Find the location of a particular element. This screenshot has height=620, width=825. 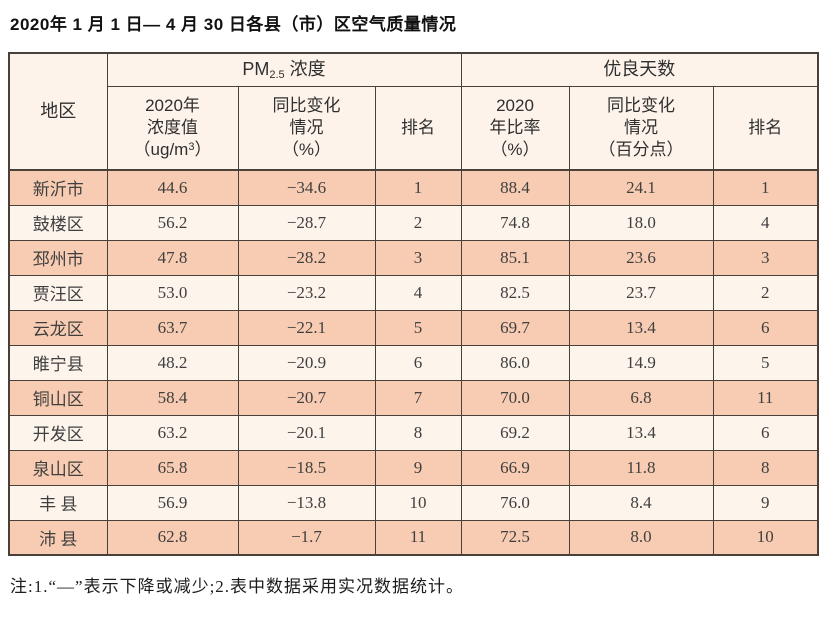

table-row: 泉山区 65.8 −18.5 9 66.9 11.8 8 is located at coordinates (413, 467).